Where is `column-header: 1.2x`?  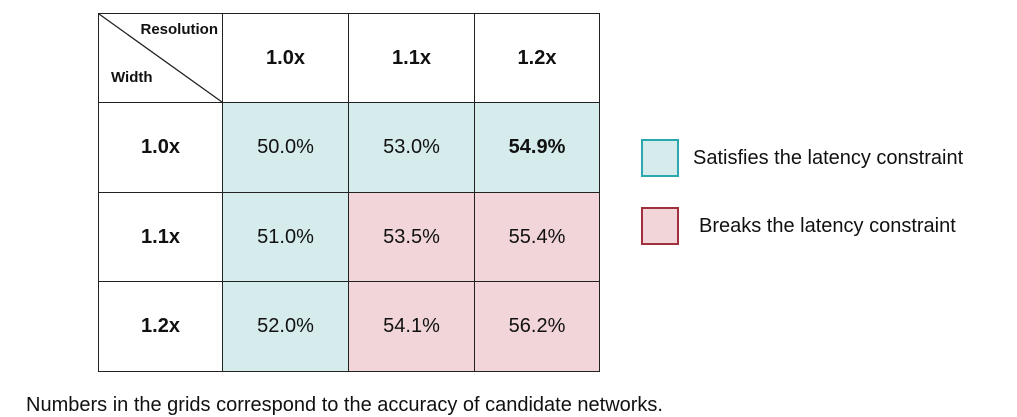 column-header: 1.2x is located at coordinates (537, 58).